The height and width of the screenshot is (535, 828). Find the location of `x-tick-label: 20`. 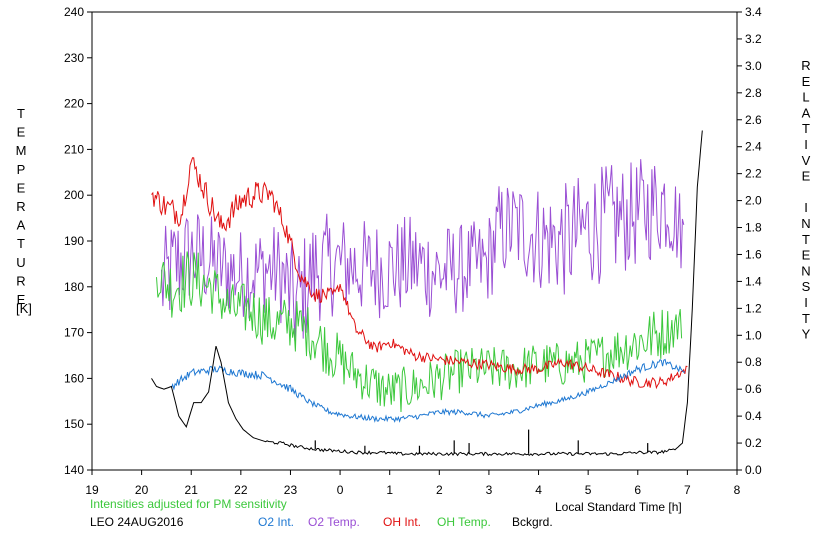

x-tick-label: 20 is located at coordinates (142, 490).